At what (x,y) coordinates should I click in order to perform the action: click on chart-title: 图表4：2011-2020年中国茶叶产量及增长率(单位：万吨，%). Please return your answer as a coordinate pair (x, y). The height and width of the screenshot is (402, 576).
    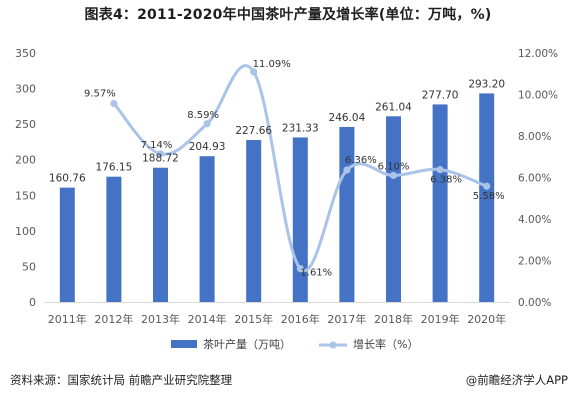
    Looking at the image, I should click on (288, 15).